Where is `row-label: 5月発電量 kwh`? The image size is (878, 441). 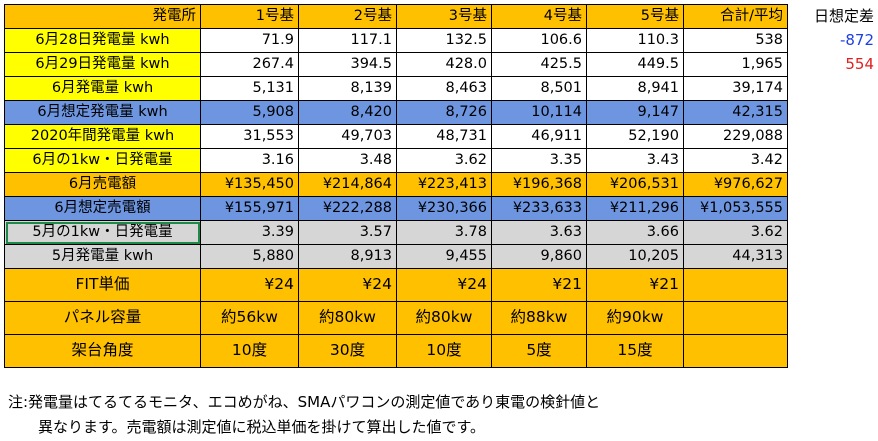
row-label: 5月発電量 kwh is located at coordinates (102, 256).